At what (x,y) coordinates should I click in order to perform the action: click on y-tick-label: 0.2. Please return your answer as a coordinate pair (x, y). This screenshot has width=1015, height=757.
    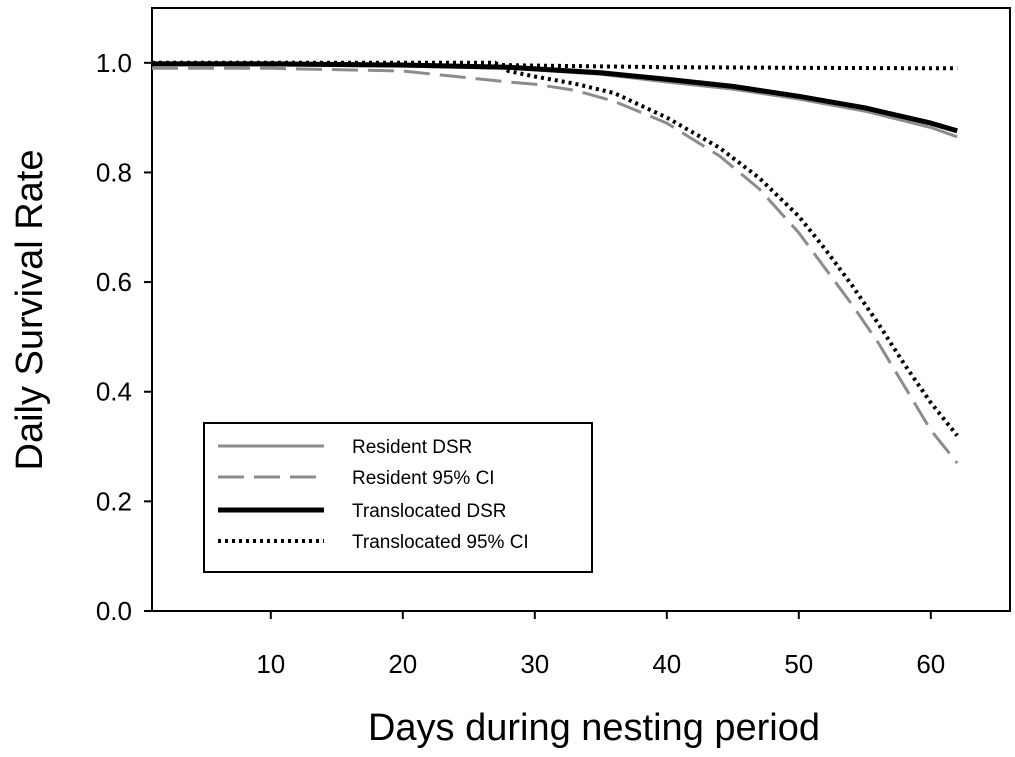
    Looking at the image, I should click on (114, 501).